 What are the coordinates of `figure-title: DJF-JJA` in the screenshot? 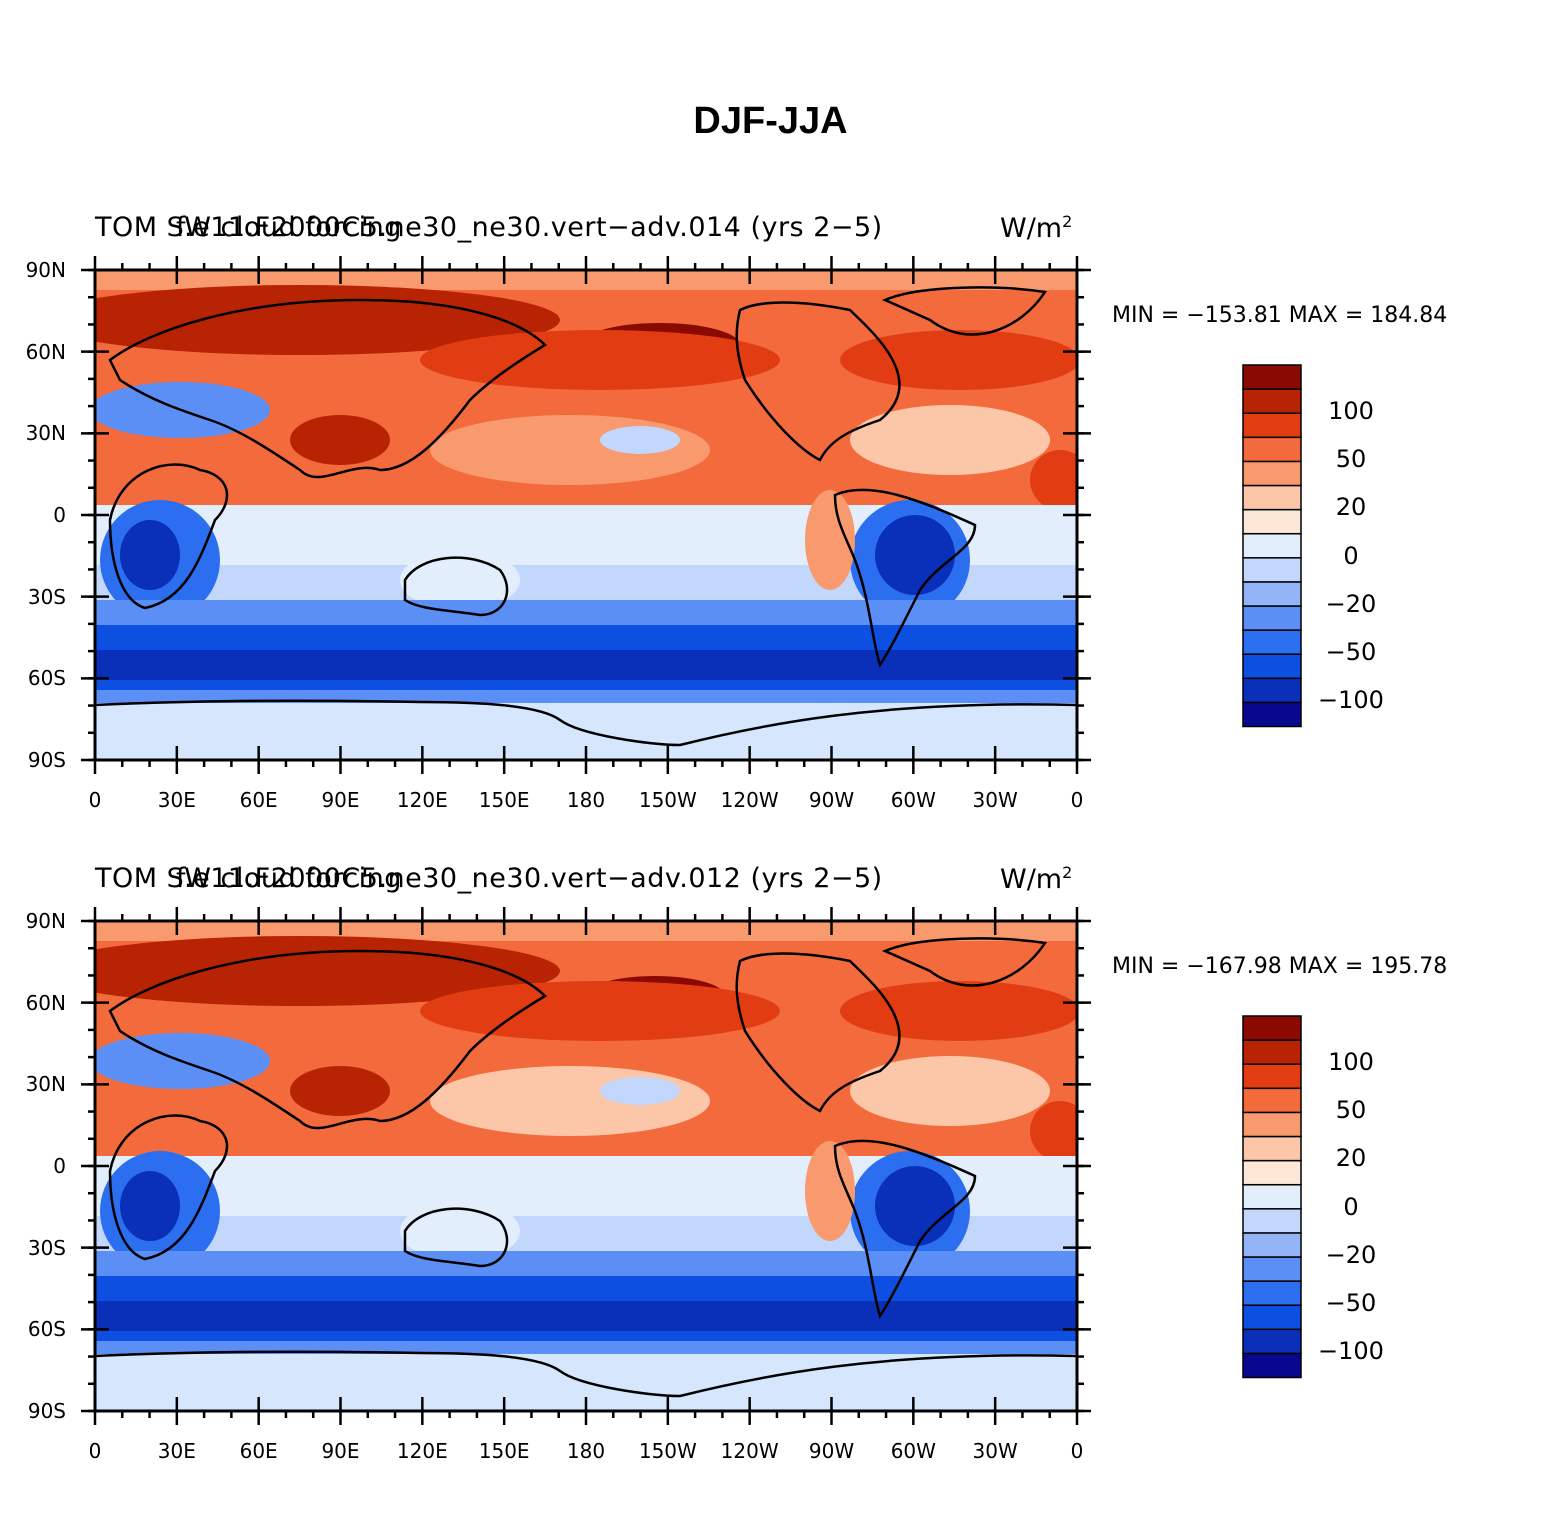 It's located at (770, 121).